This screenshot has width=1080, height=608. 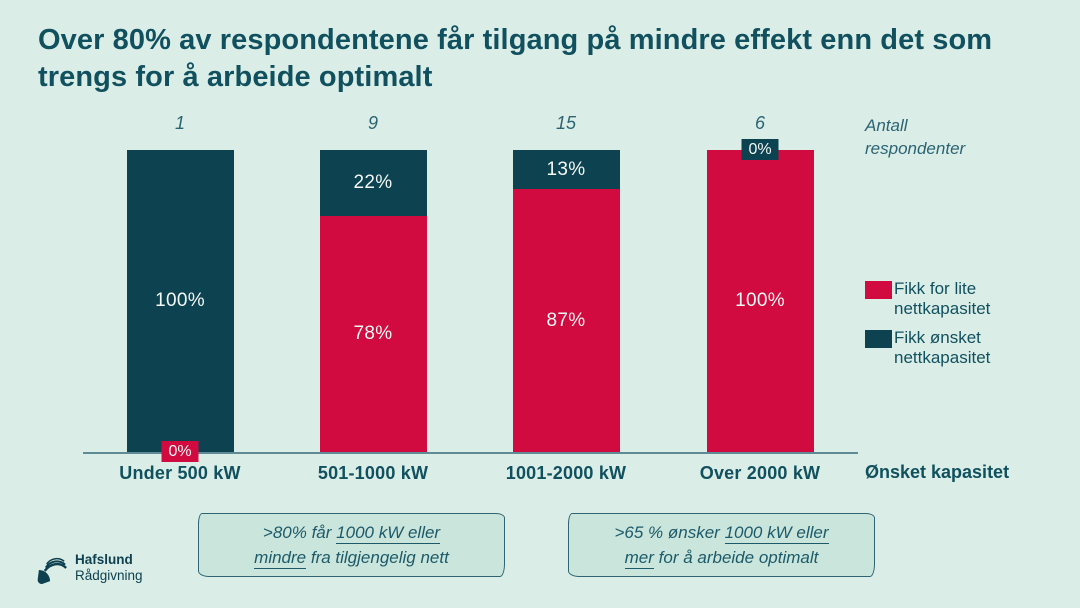 What do you see at coordinates (942, 298) in the screenshot?
I see `legend-label: Fikk for lite nettkapasitet` at bounding box center [942, 298].